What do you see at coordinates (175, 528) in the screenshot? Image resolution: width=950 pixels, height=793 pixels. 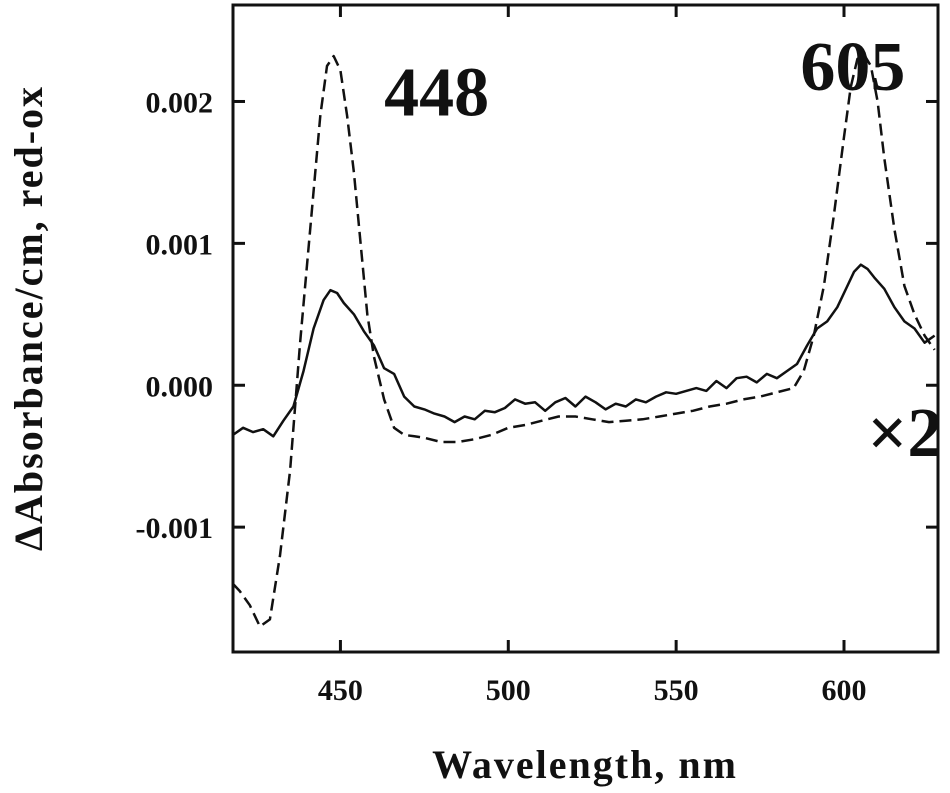 I see `y-tick-label: -0.001` at bounding box center [175, 528].